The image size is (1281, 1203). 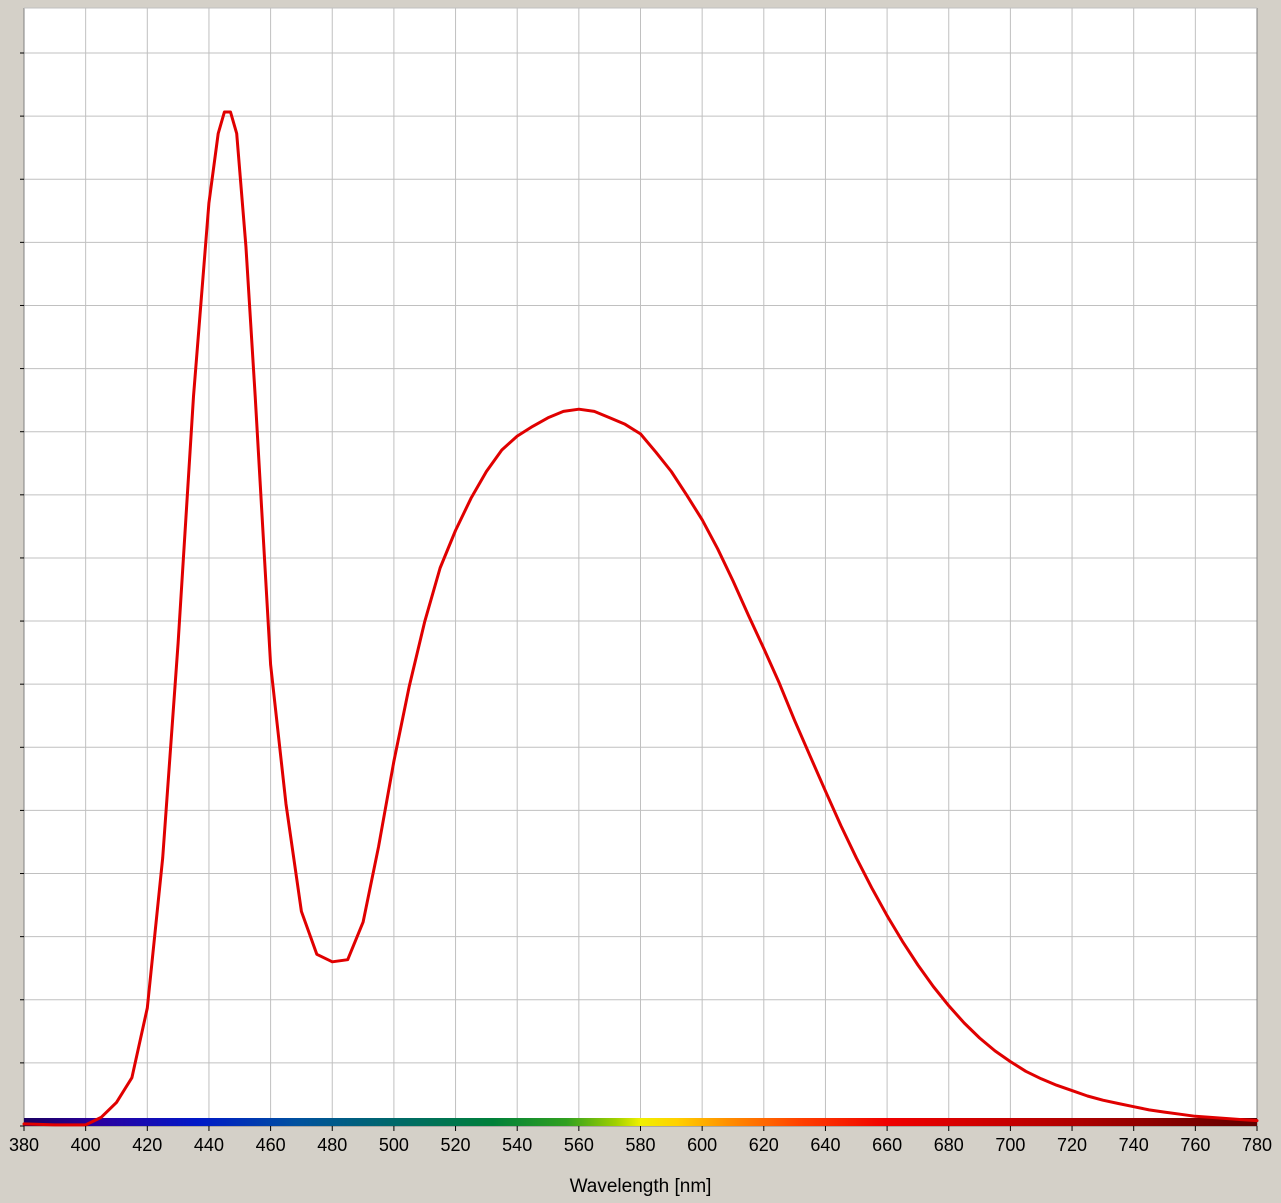 What do you see at coordinates (887, 1145) in the screenshot?
I see `x-tick-label: 660` at bounding box center [887, 1145].